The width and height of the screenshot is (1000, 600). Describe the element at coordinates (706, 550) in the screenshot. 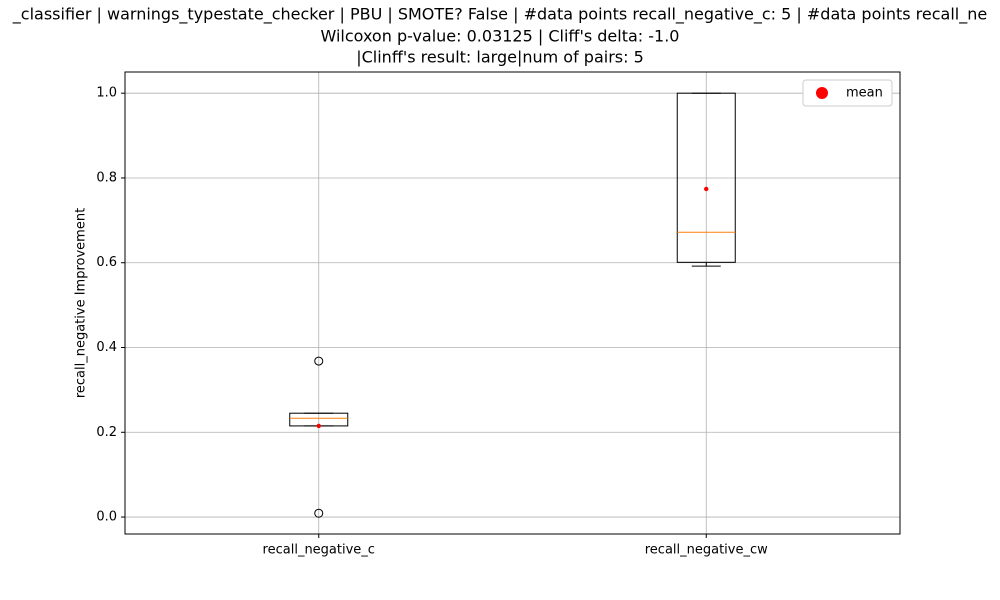

I see `x-tick-label: recall_negative_cw` at that location.